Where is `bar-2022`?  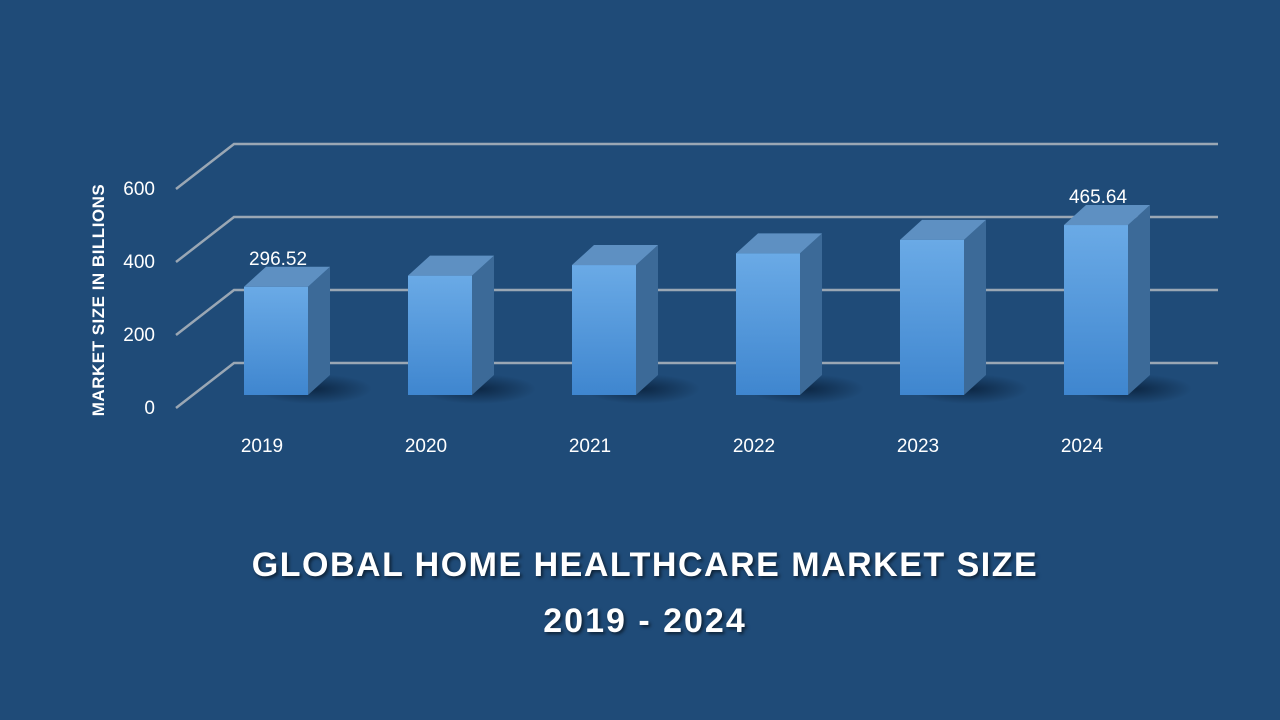 bar-2022 is located at coordinates (779, 314).